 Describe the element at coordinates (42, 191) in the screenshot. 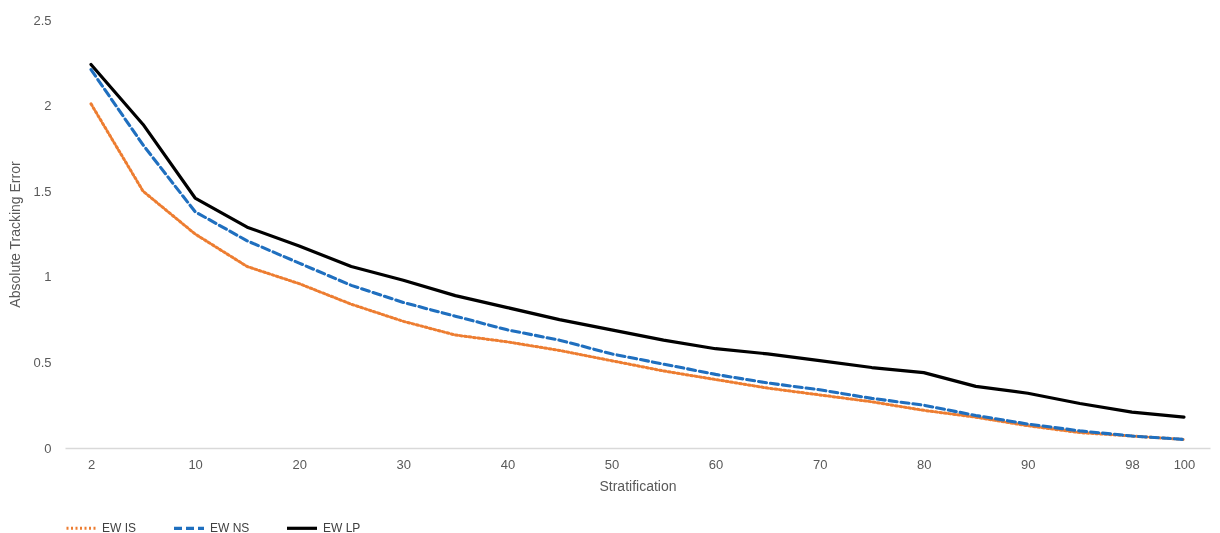

I see `y-tick-label: 1.5` at that location.